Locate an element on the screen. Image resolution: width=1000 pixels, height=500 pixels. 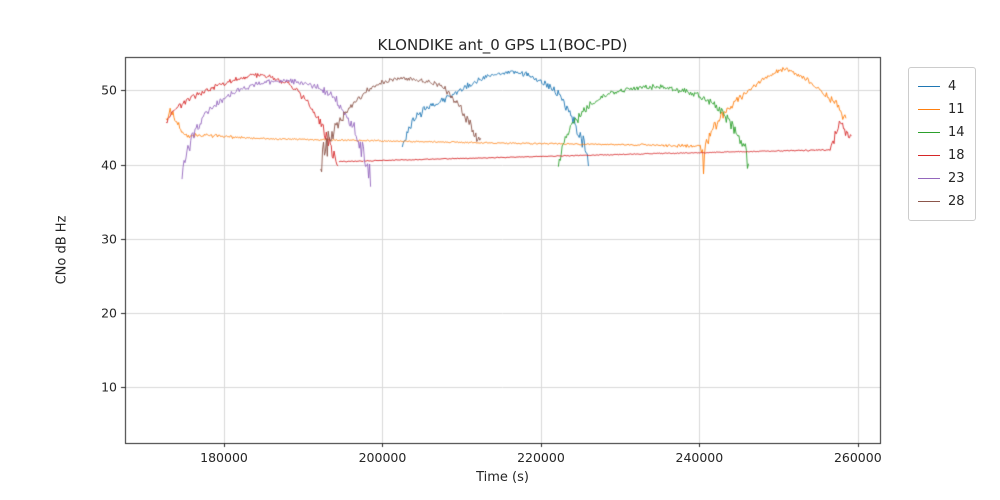
legend-item-28: 28 is located at coordinates (941, 201).